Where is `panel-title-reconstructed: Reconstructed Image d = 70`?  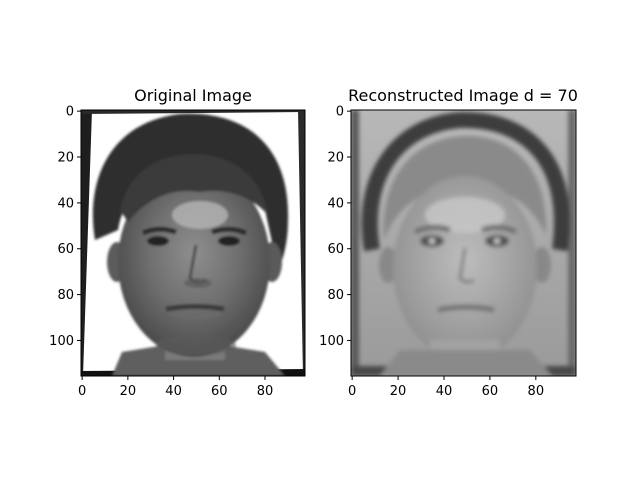
panel-title-reconstructed: Reconstructed Image d = 70 is located at coordinates (463, 95).